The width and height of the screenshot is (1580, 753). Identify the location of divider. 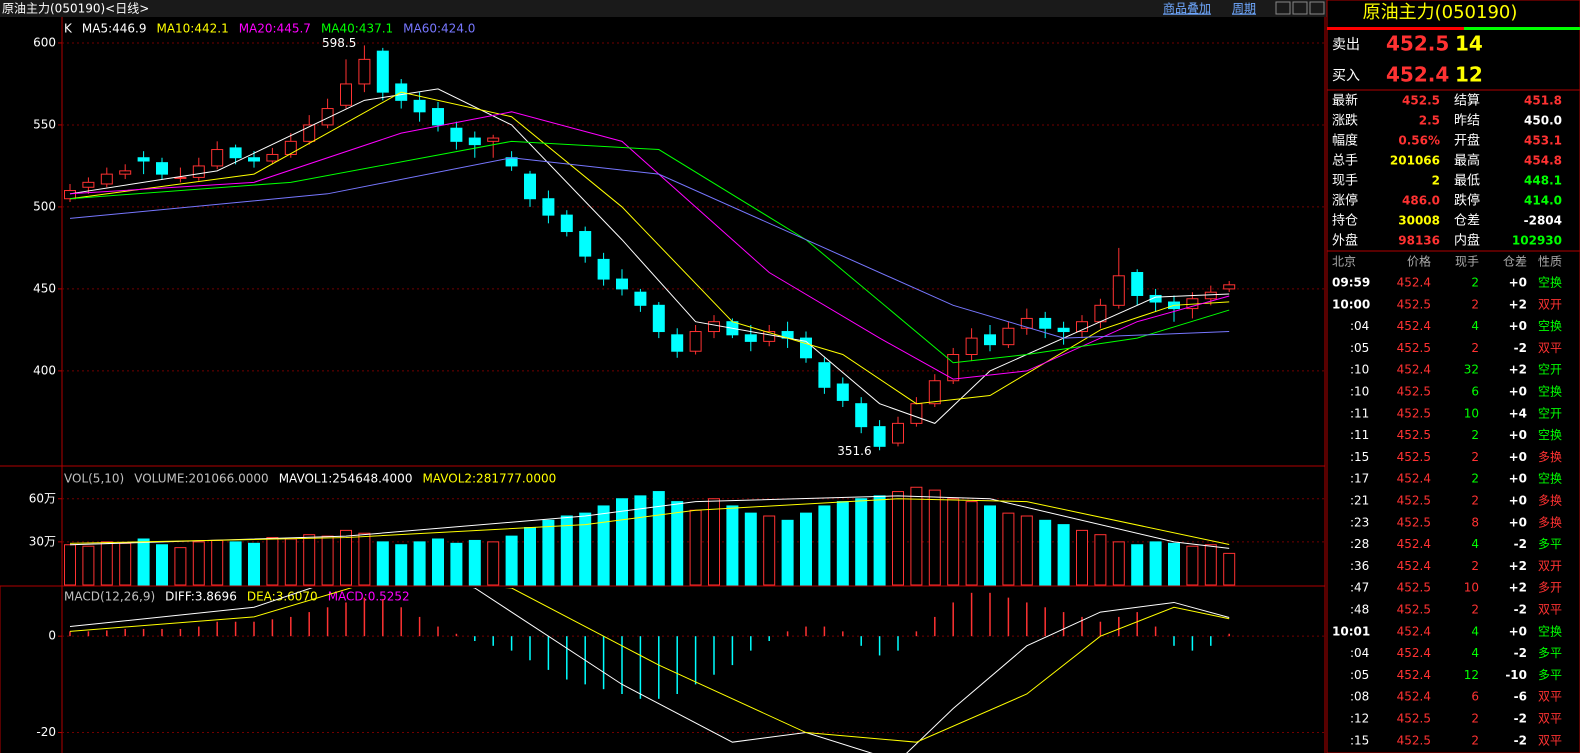
(1522, 28).